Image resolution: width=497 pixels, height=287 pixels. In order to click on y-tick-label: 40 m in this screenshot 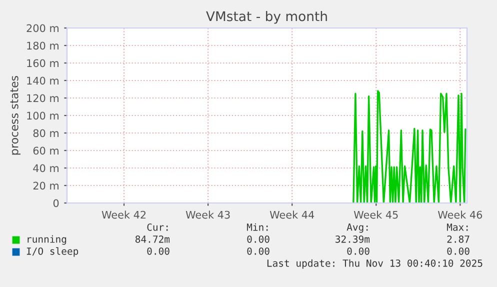, I will do `click(45, 168)`.